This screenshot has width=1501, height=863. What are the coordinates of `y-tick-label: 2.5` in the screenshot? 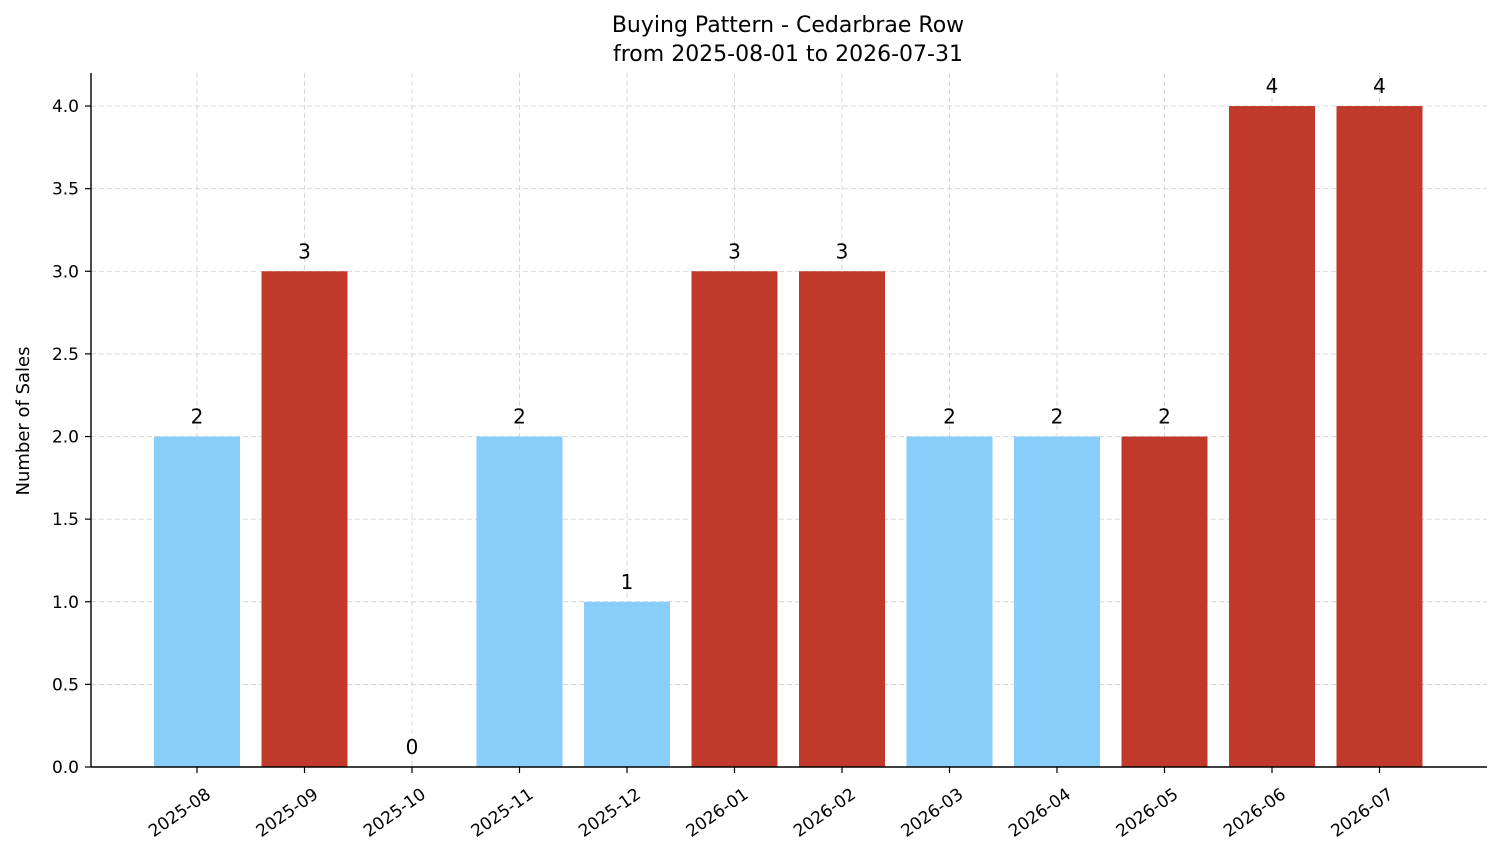 It's located at (65, 355).